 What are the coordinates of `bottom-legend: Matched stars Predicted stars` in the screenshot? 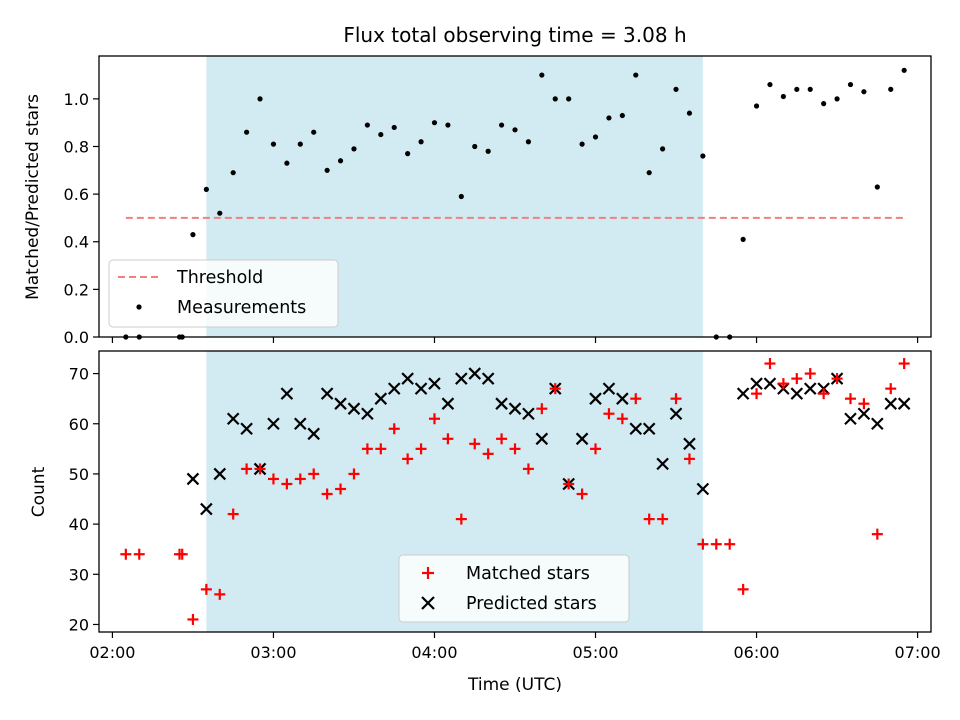 It's located at (514, 588).